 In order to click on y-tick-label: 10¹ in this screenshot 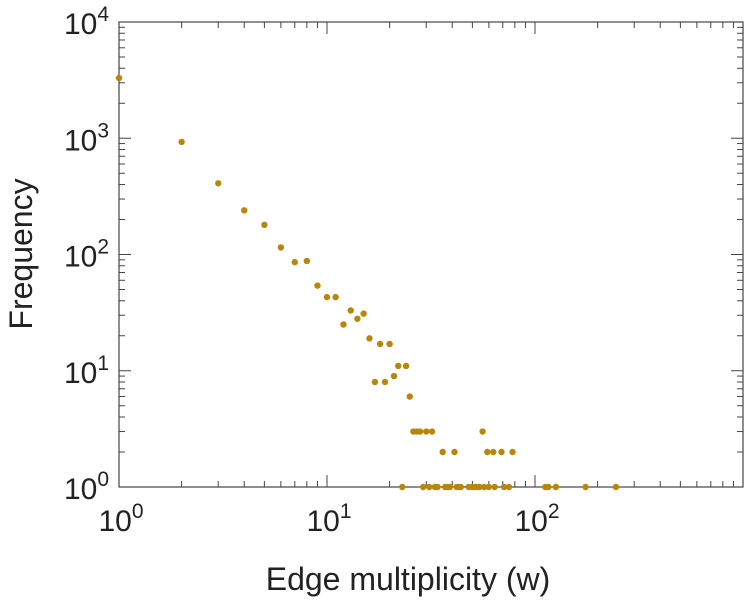, I will do `click(86, 371)`.